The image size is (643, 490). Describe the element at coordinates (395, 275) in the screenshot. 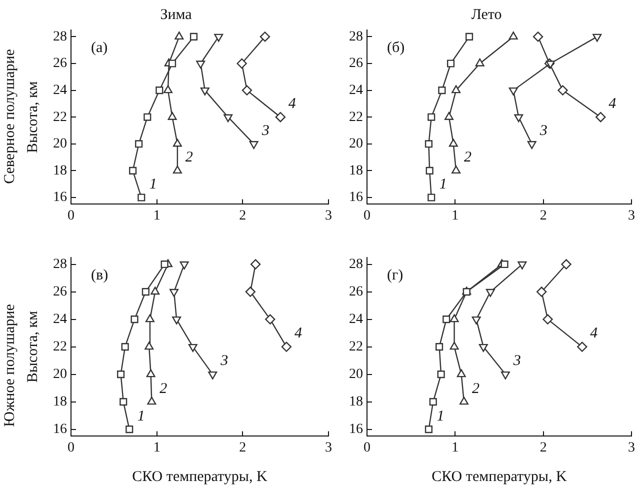

I see `annotation: (г)` at that location.